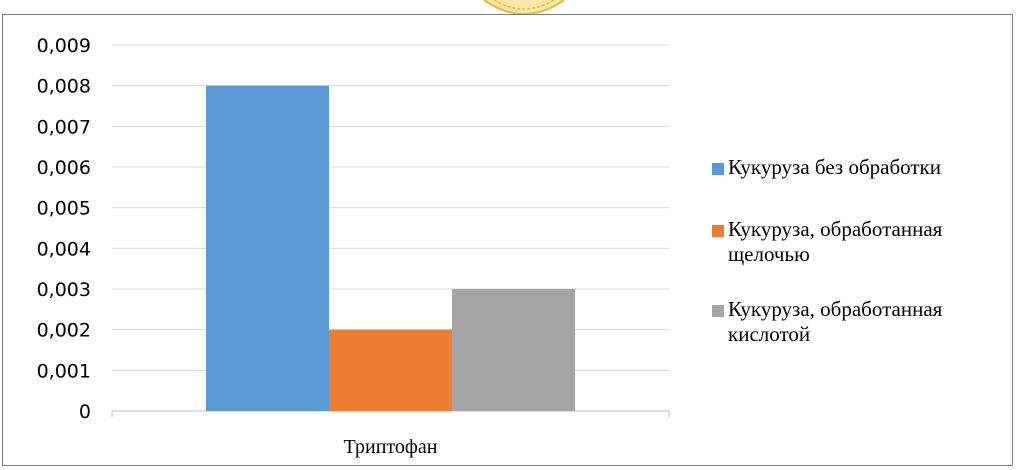 This screenshot has height=470, width=1016. I want to click on y-tick-label: 0,004, so click(64, 249).